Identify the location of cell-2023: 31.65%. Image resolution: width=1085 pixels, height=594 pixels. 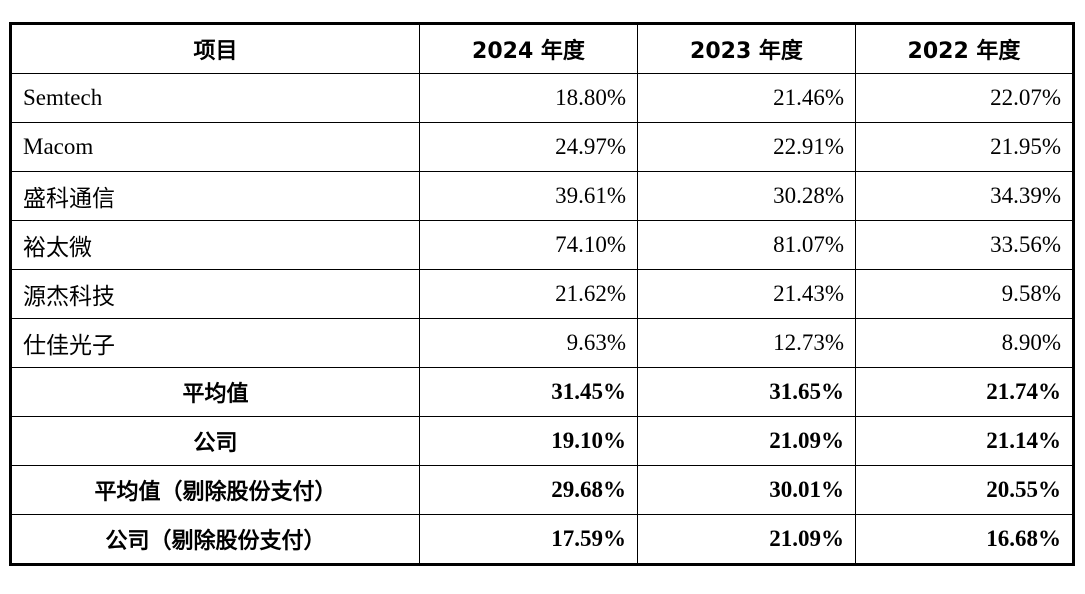
(746, 392).